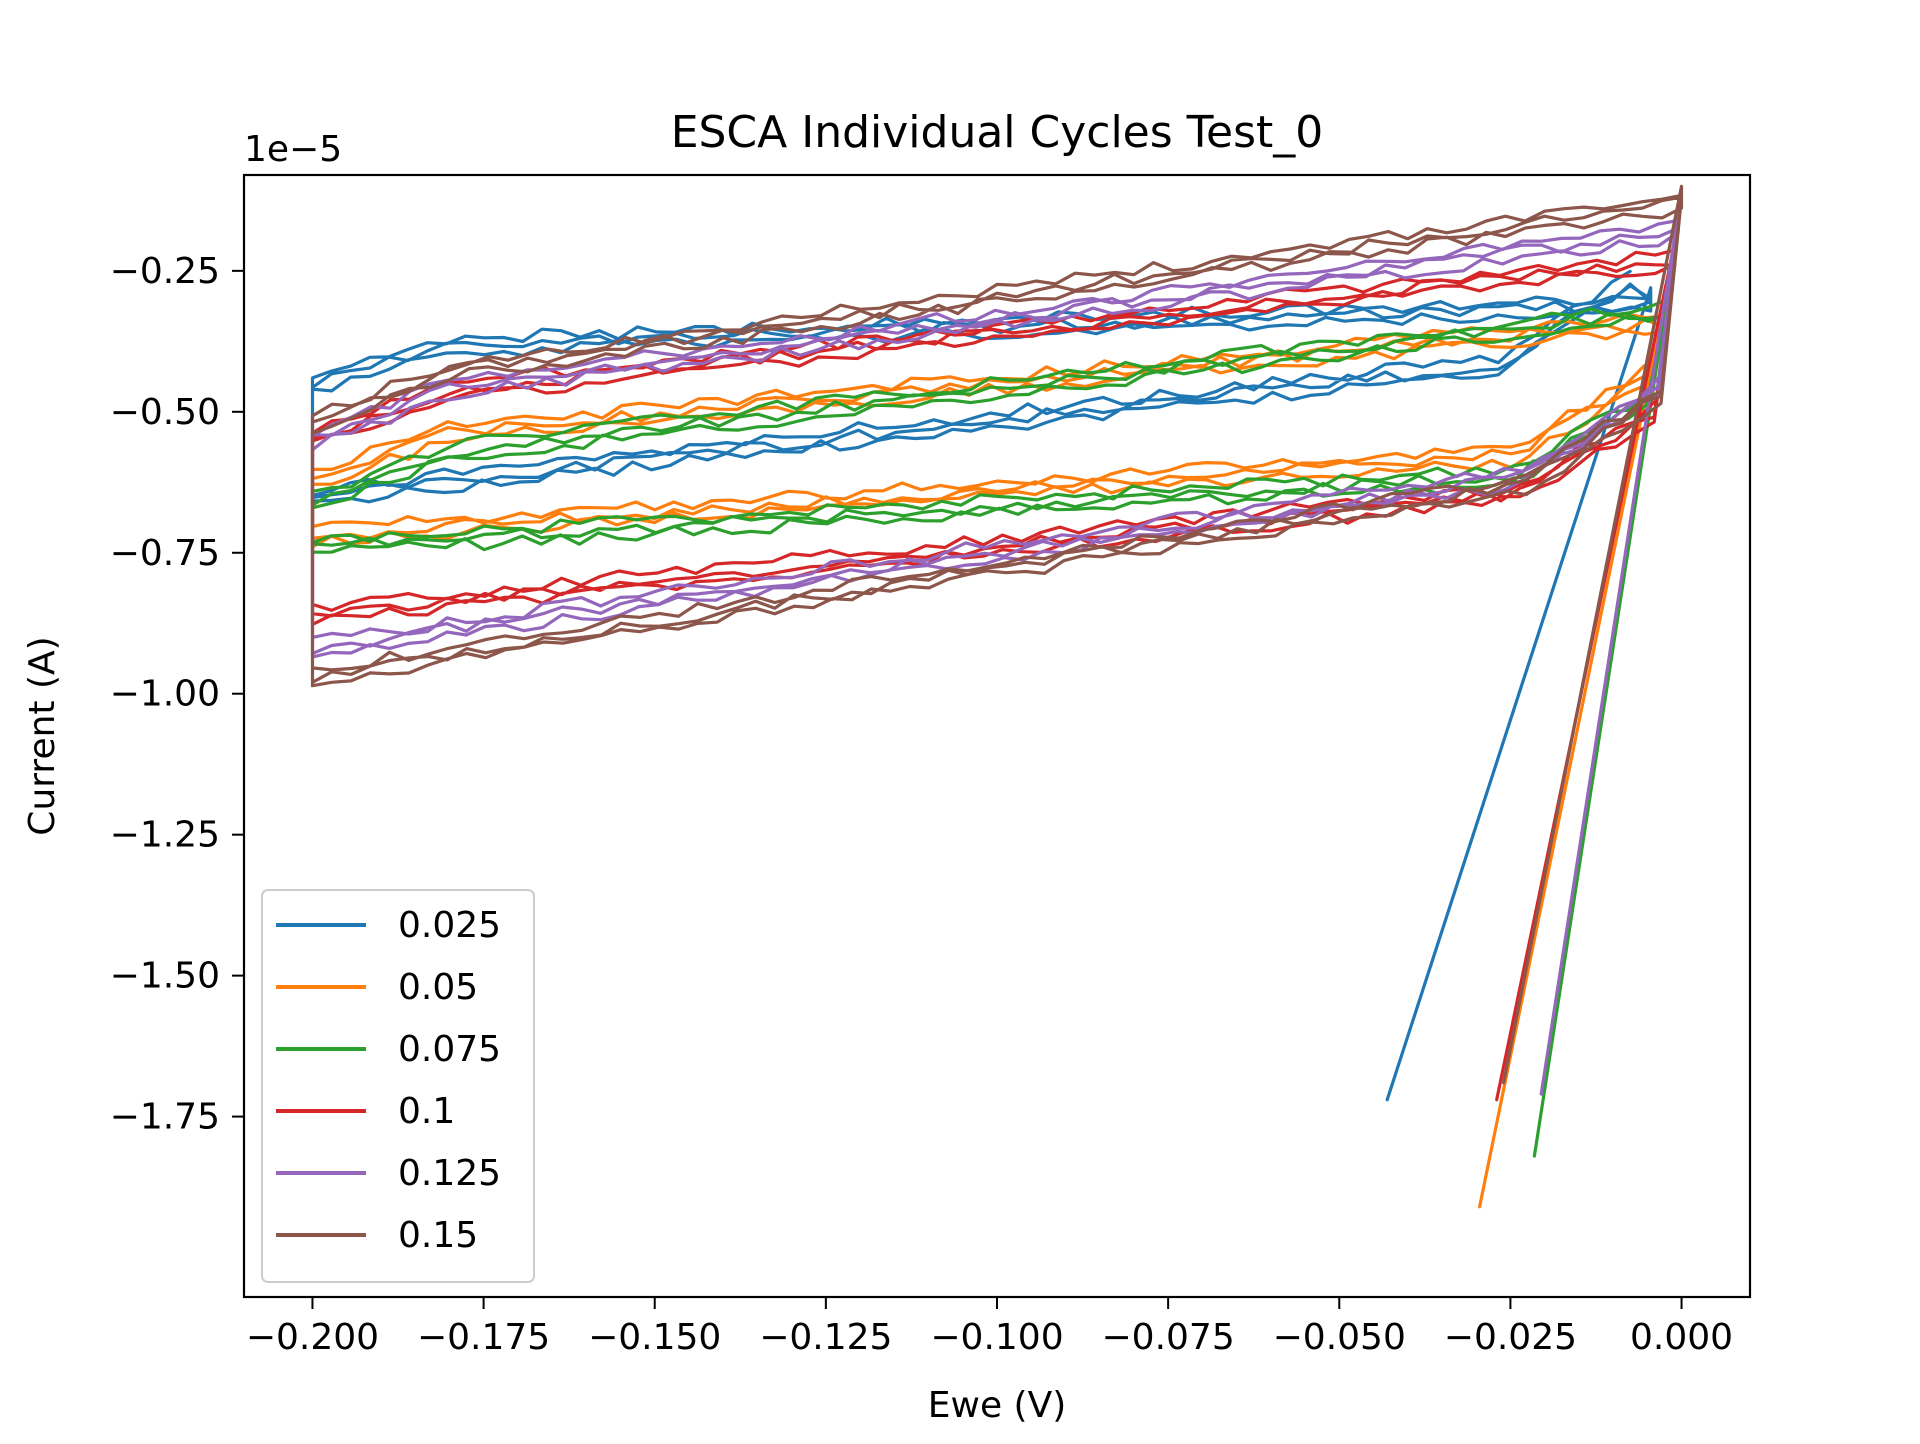 This screenshot has width=1920, height=1444. Describe the element at coordinates (997, 1405) in the screenshot. I see `x-axis-label: Ewe (V)` at that location.